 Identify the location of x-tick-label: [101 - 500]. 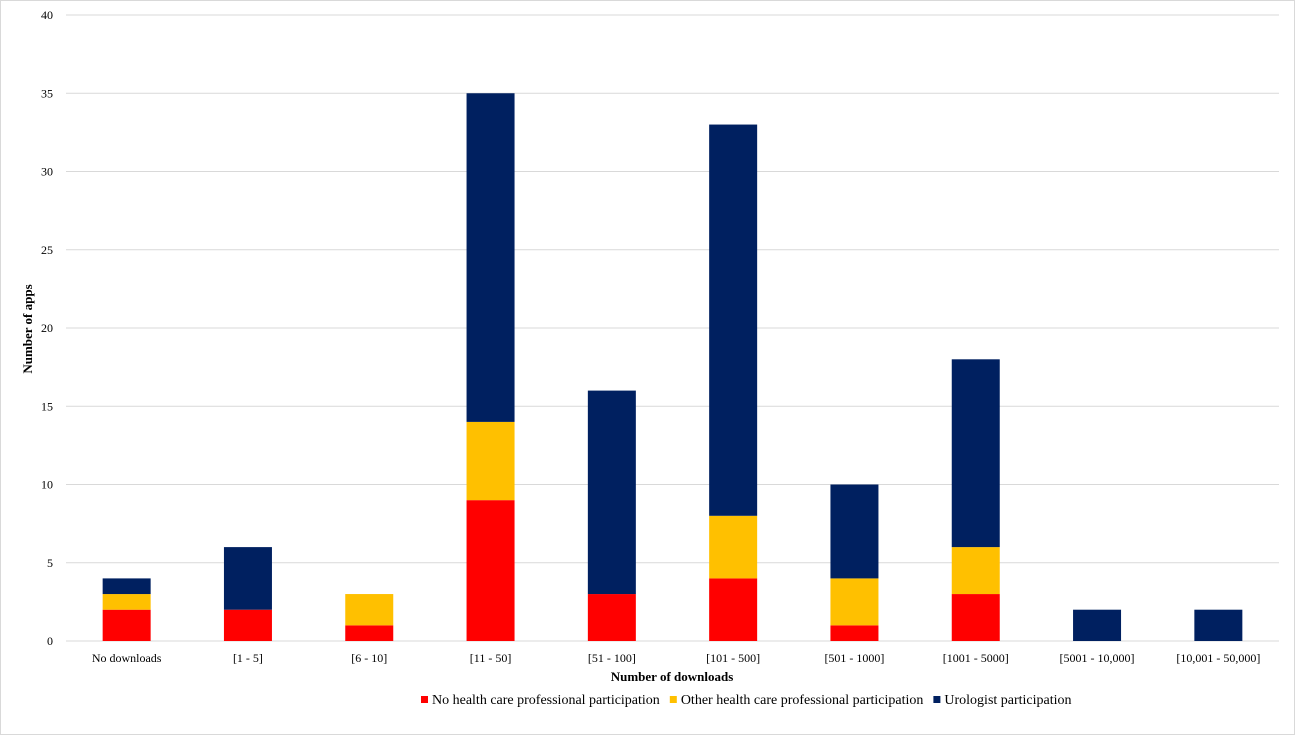
(733, 658).